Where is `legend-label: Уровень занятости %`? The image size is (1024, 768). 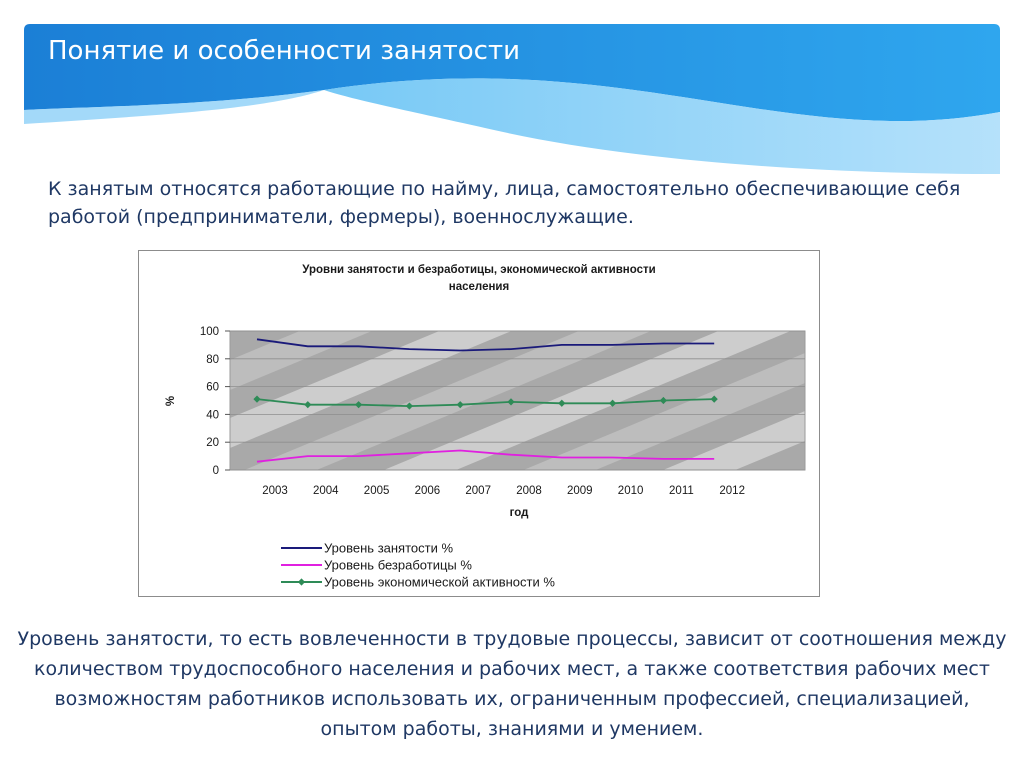
legend-label: Уровень занятости % is located at coordinates (388, 548).